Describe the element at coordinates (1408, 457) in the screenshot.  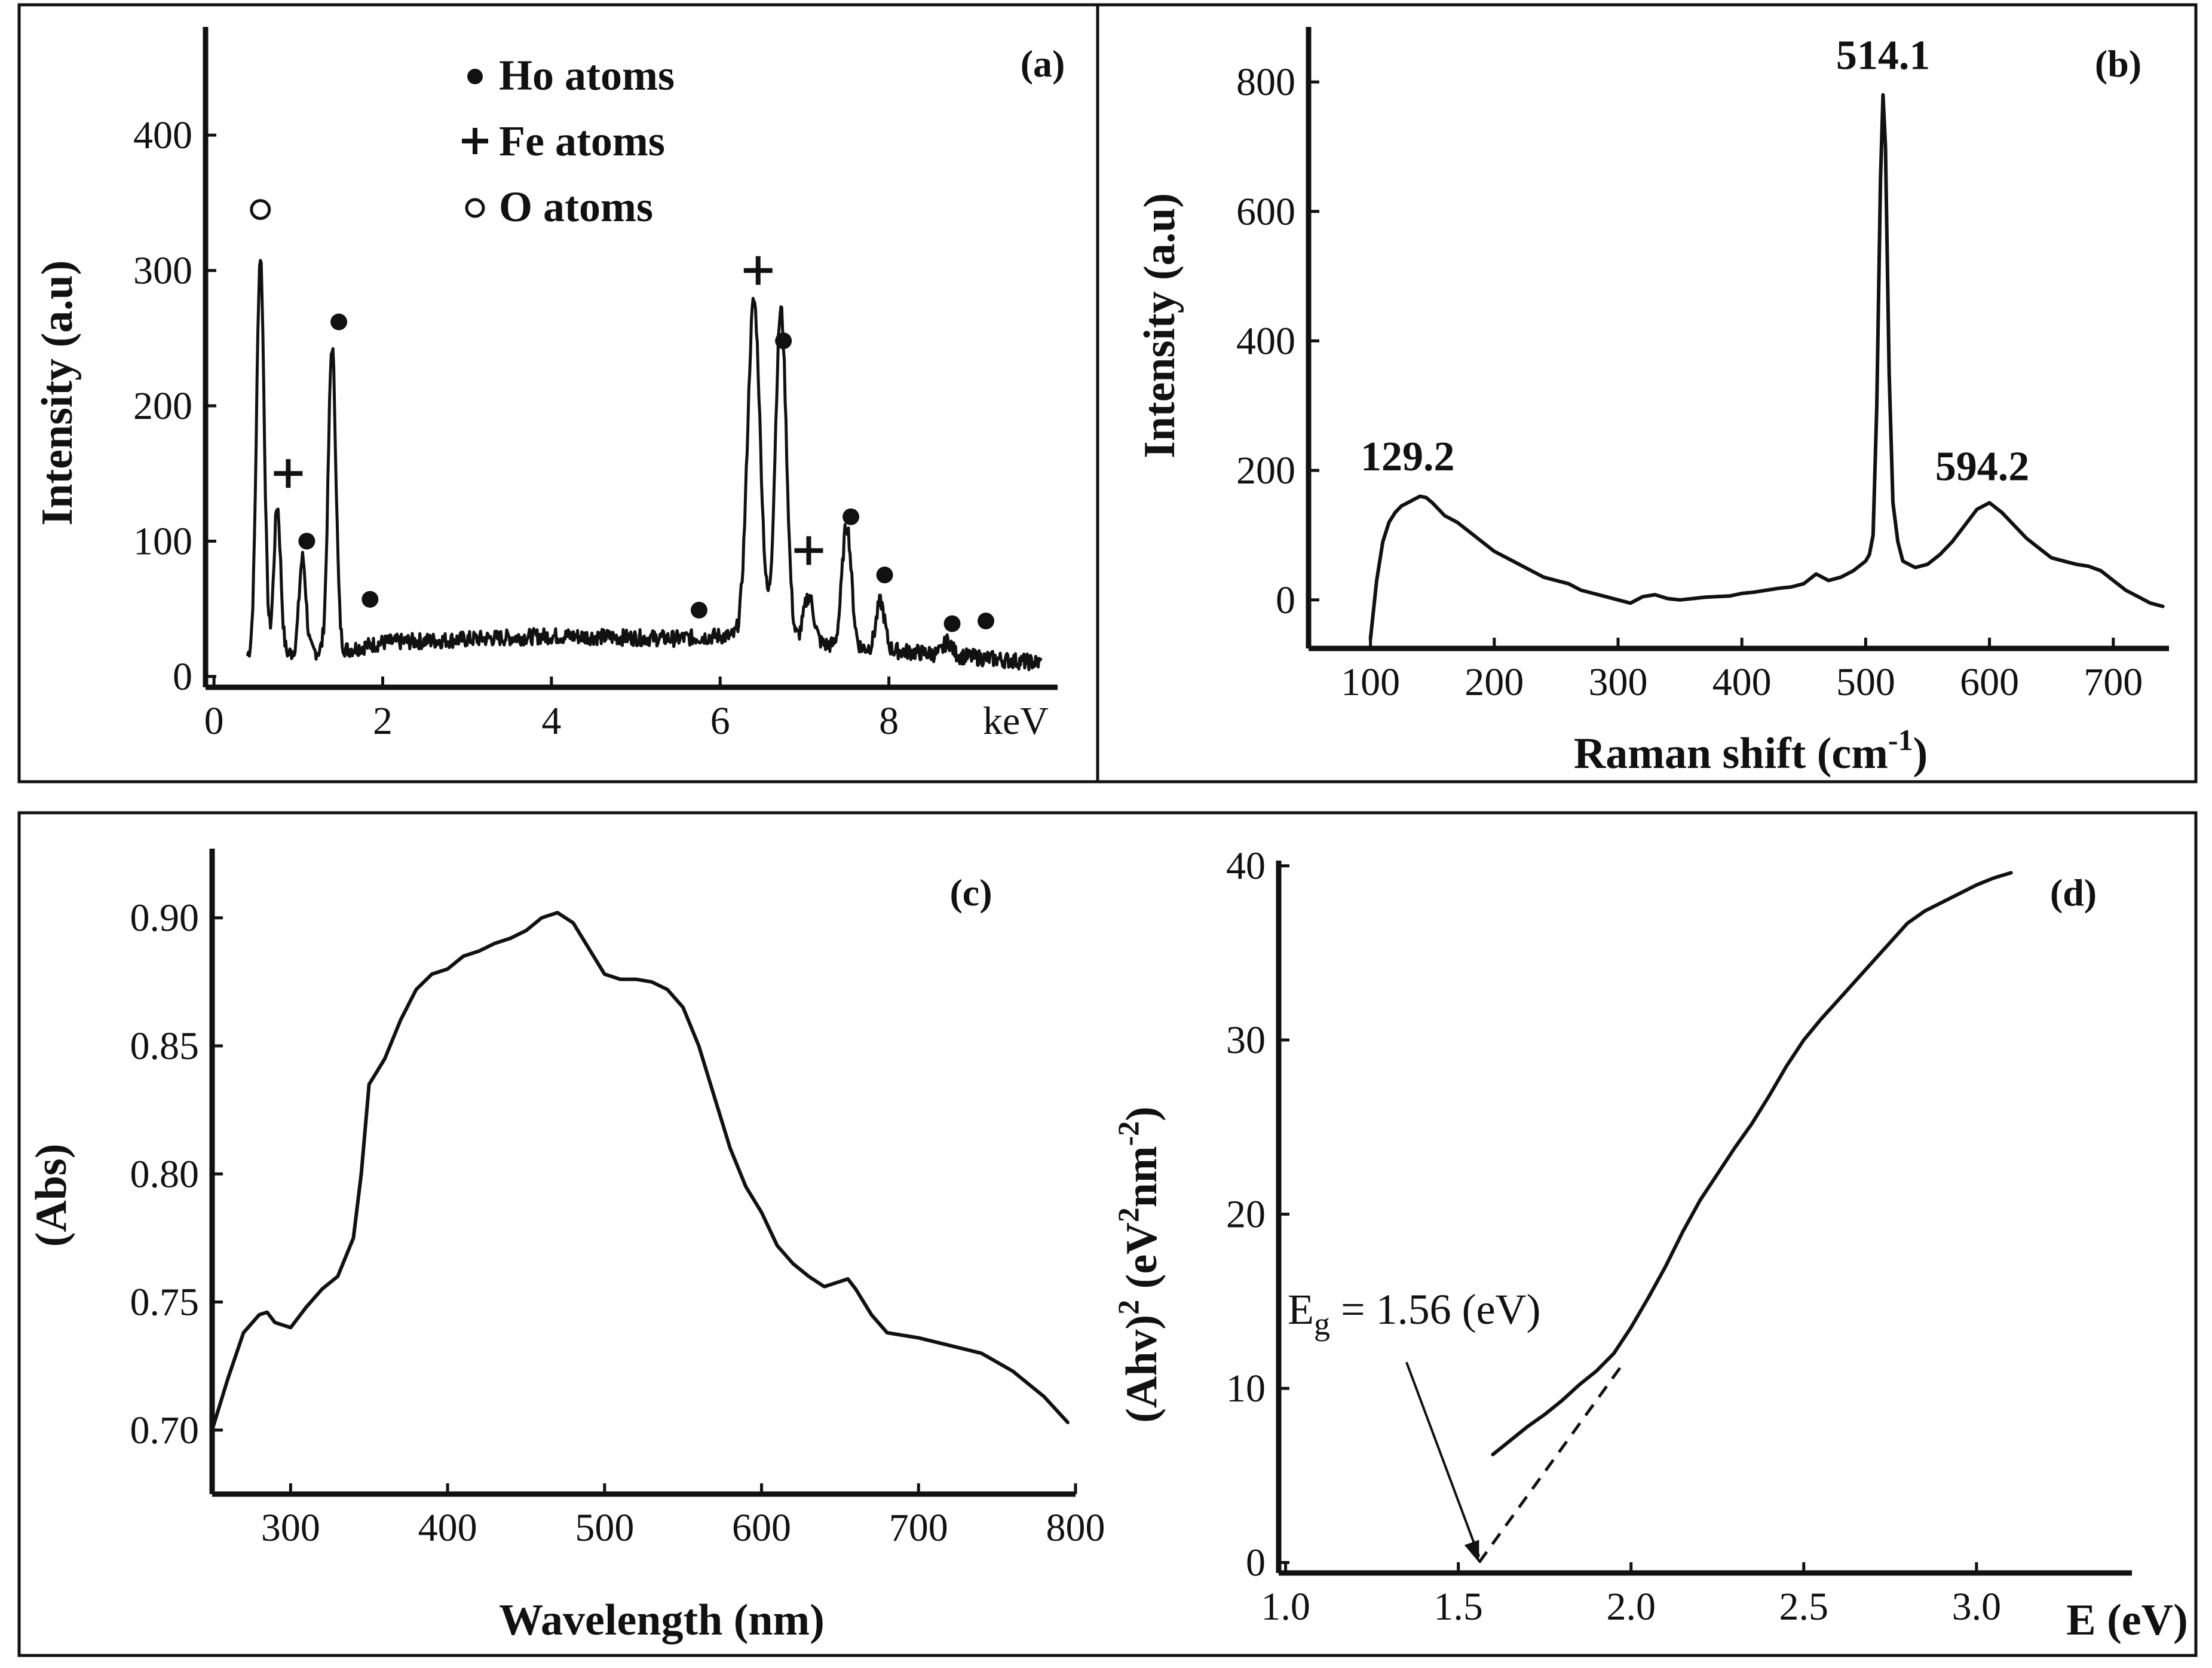
I see `peak-label-b-0: 129.2` at that location.